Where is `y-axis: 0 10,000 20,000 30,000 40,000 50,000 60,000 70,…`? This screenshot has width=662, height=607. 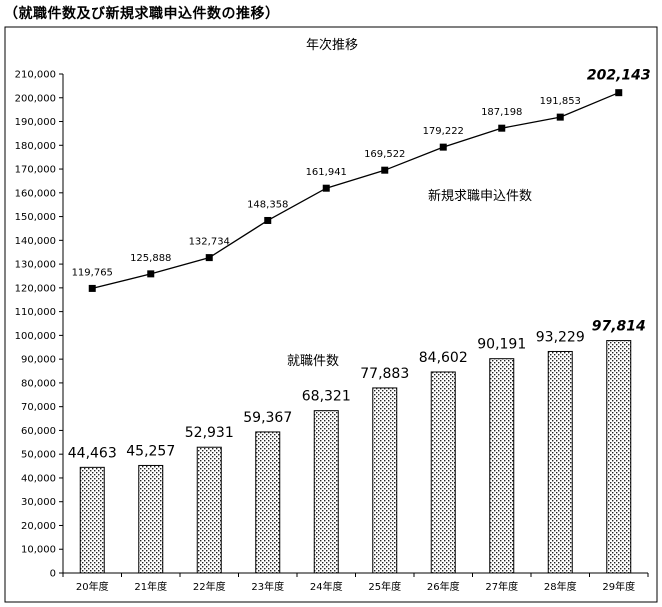
y-axis: 0 10,000 20,000 30,000 40,000 50,000 60,000 70,… is located at coordinates (39, 325).